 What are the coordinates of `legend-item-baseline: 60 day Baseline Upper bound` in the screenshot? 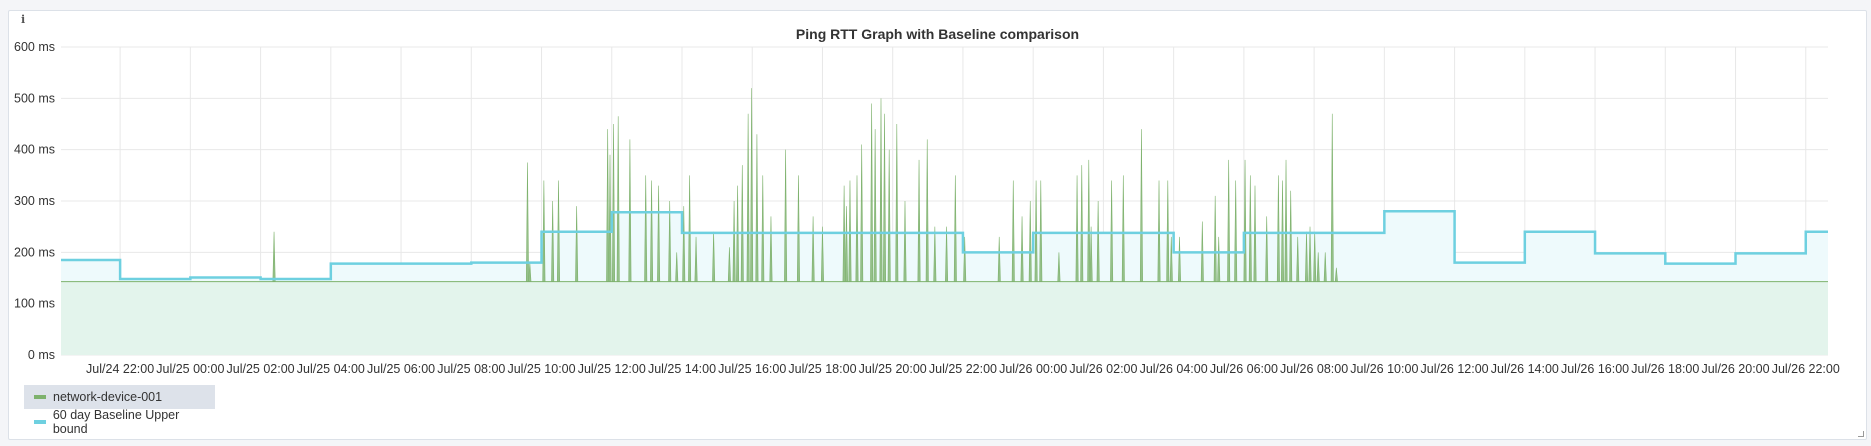 It's located at (119, 422).